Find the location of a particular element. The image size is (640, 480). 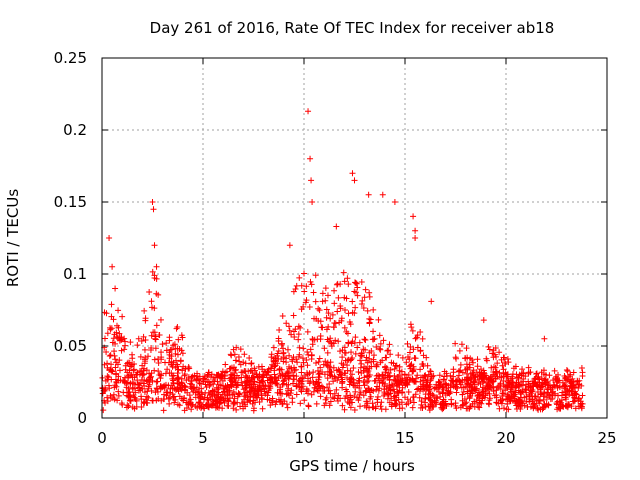

y-tick-label: 0.05 is located at coordinates (70, 346).